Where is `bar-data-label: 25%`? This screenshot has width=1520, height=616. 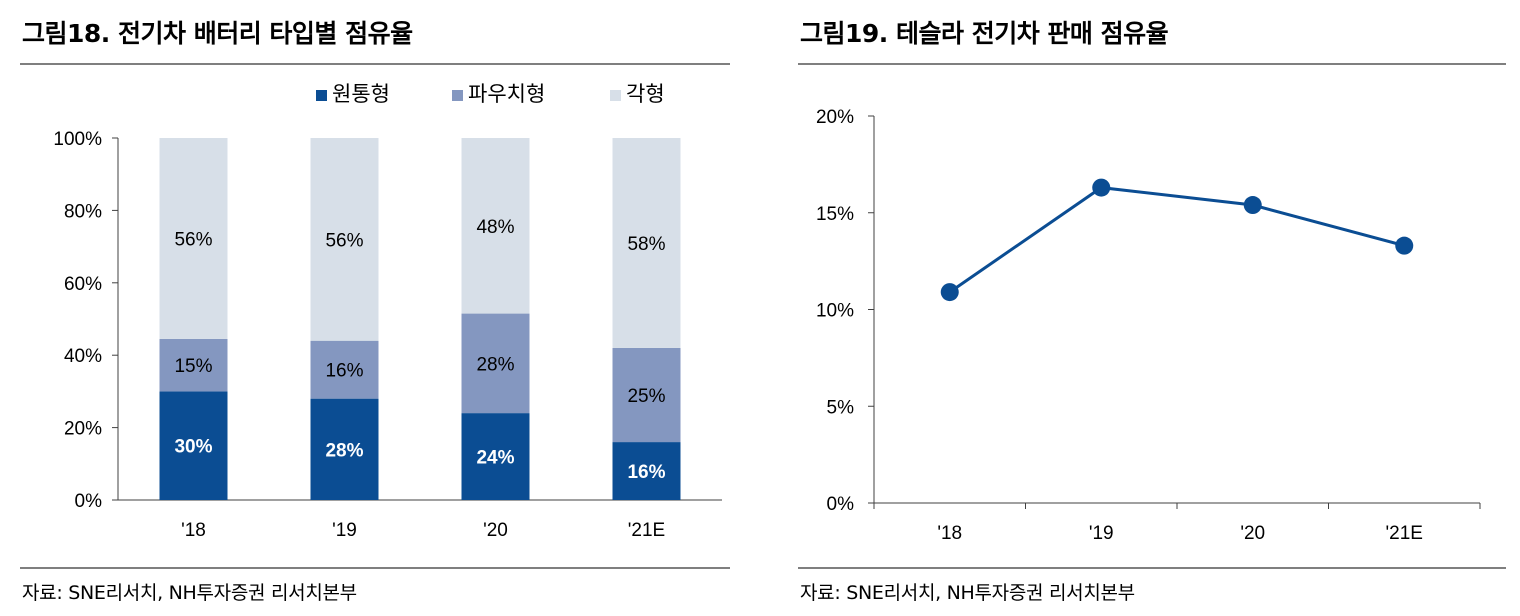
bar-data-label: 25% is located at coordinates (646, 396).